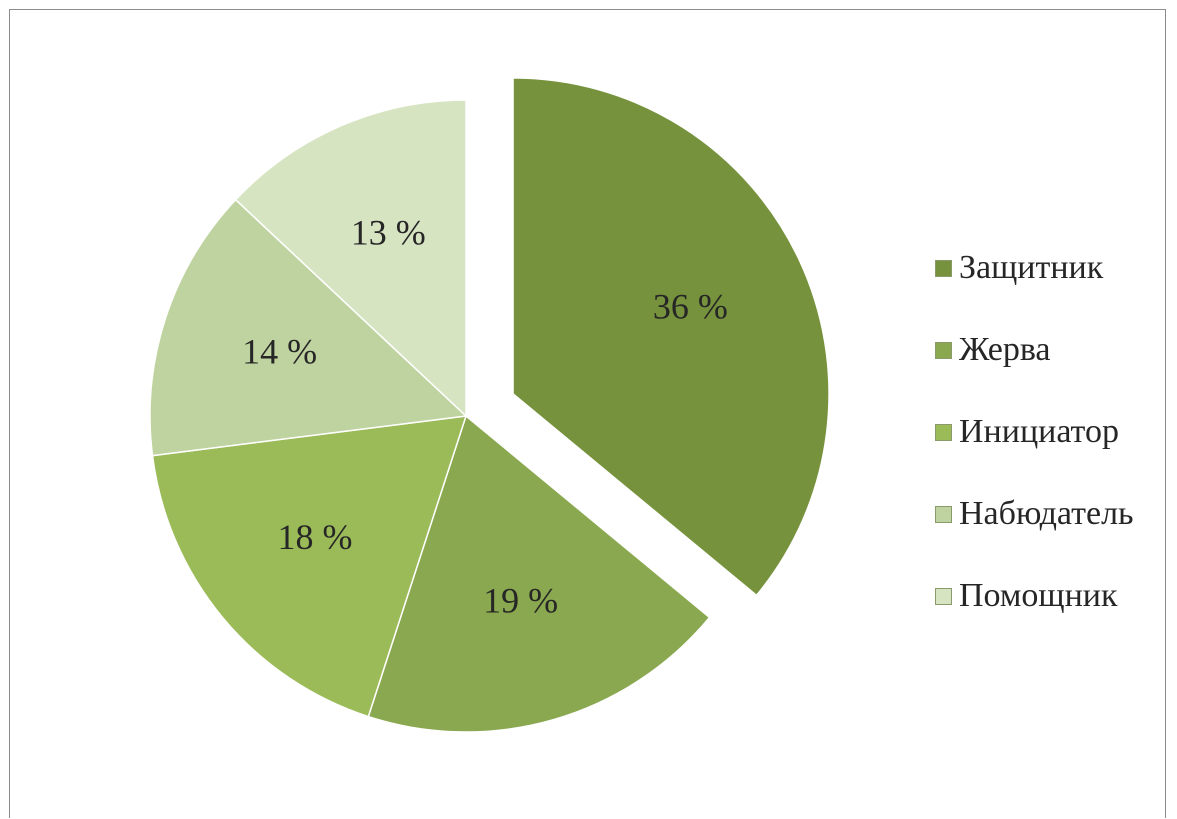 Image resolution: width=1177 pixels, height=819 pixels. What do you see at coordinates (1039, 431) in the screenshot?
I see `legend-label: Инициатор` at bounding box center [1039, 431].